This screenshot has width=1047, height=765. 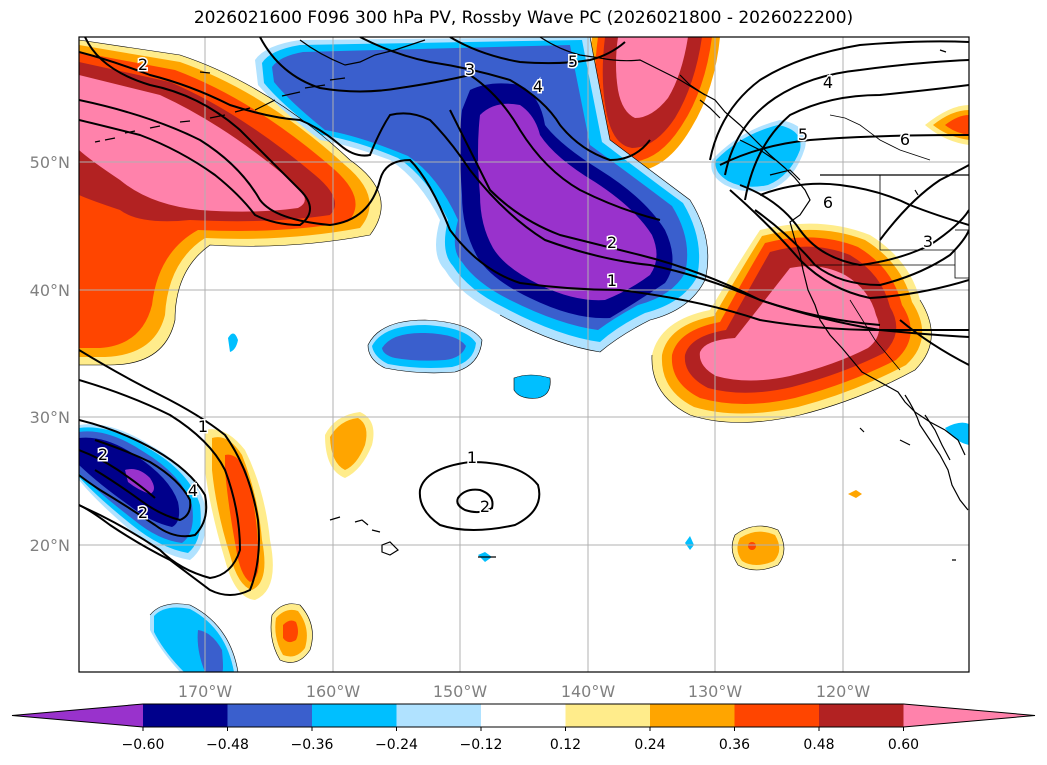 I want to click on colorbar-tick-label: −0.60, so click(x=143, y=745).